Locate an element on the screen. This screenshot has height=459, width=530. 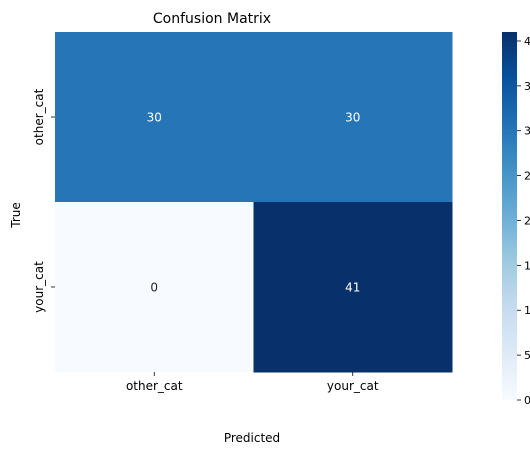
y-tick-labels: other_cat your_cat is located at coordinates (43, 200).